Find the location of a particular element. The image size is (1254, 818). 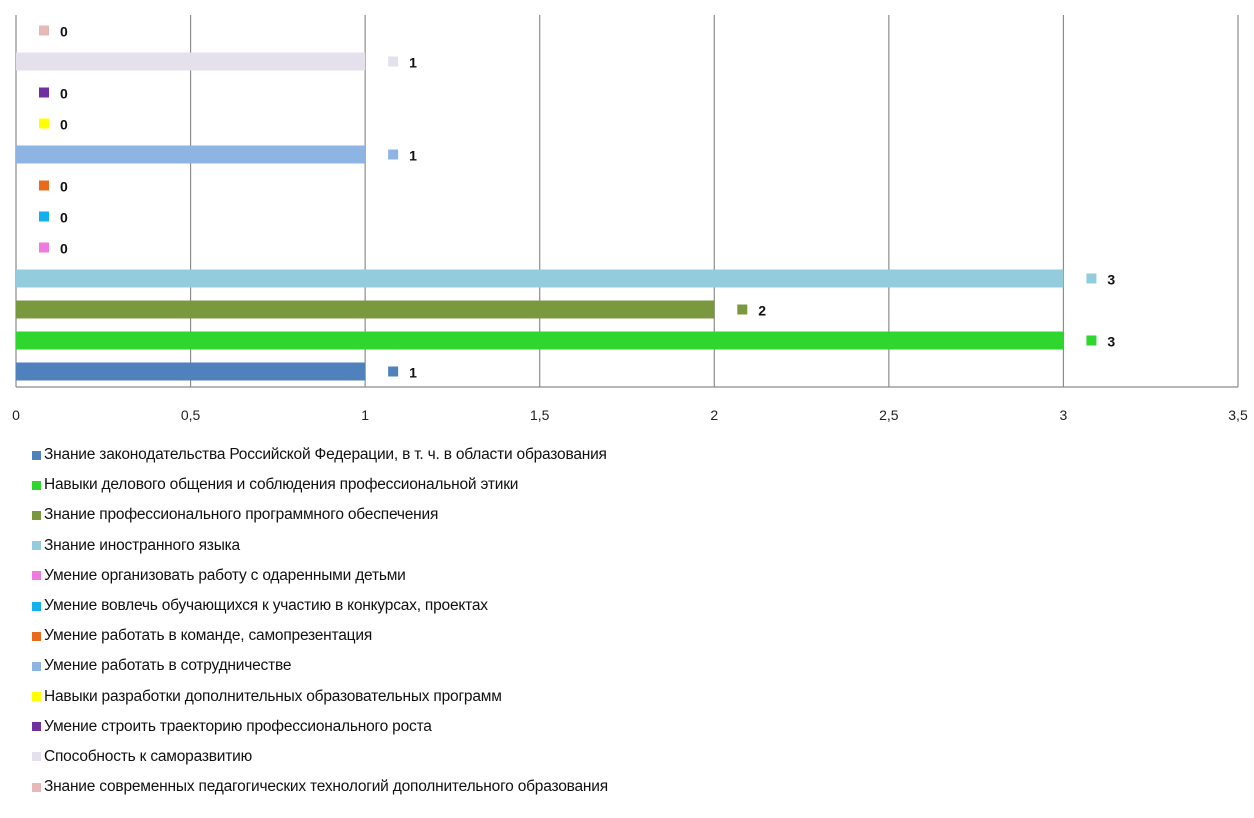

x-tick-label: 0 is located at coordinates (16, 415).